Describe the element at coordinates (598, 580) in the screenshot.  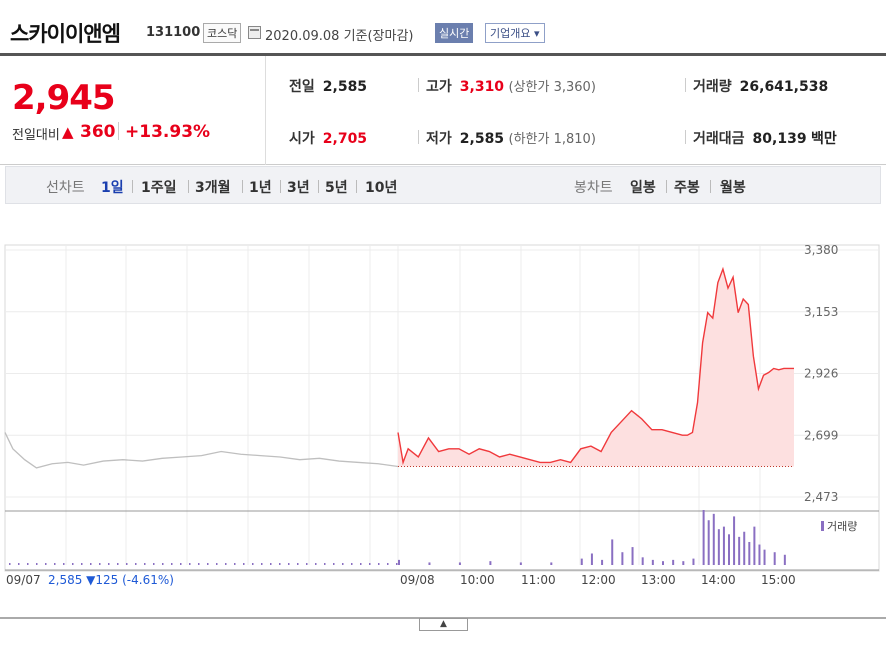
I see `x-tick-label: 12:00` at that location.